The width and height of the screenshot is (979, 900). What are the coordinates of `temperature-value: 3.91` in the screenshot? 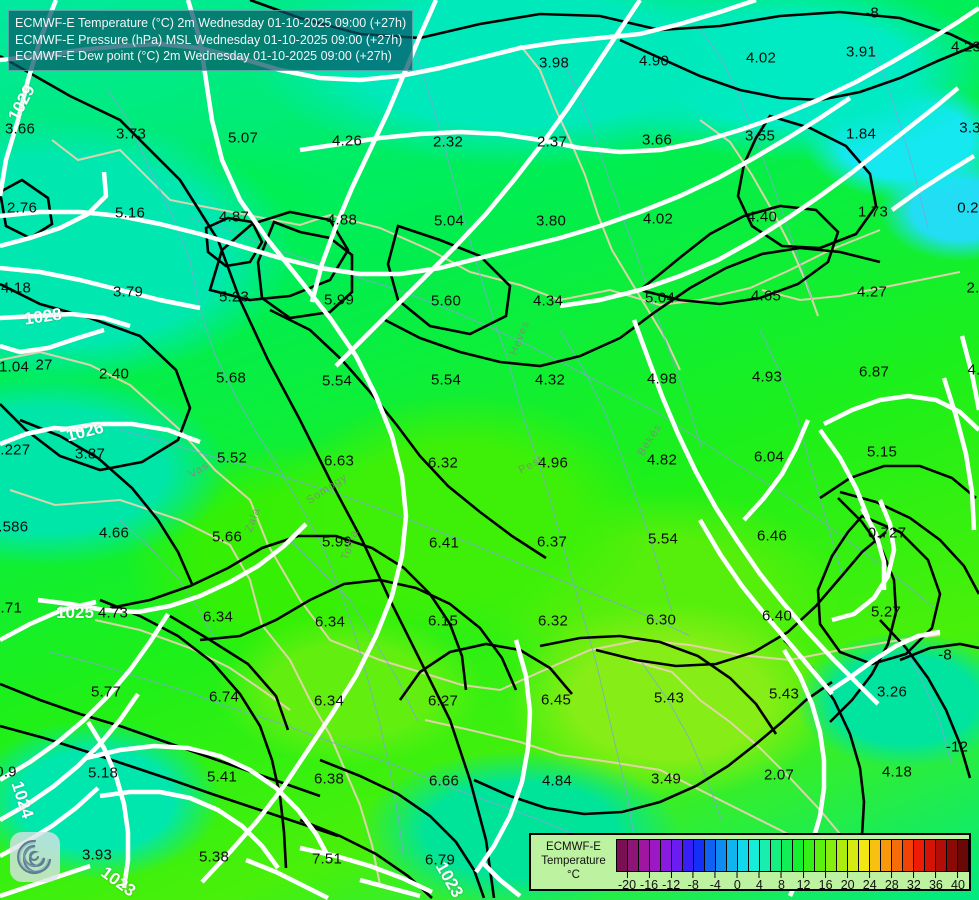 It's located at (861, 52).